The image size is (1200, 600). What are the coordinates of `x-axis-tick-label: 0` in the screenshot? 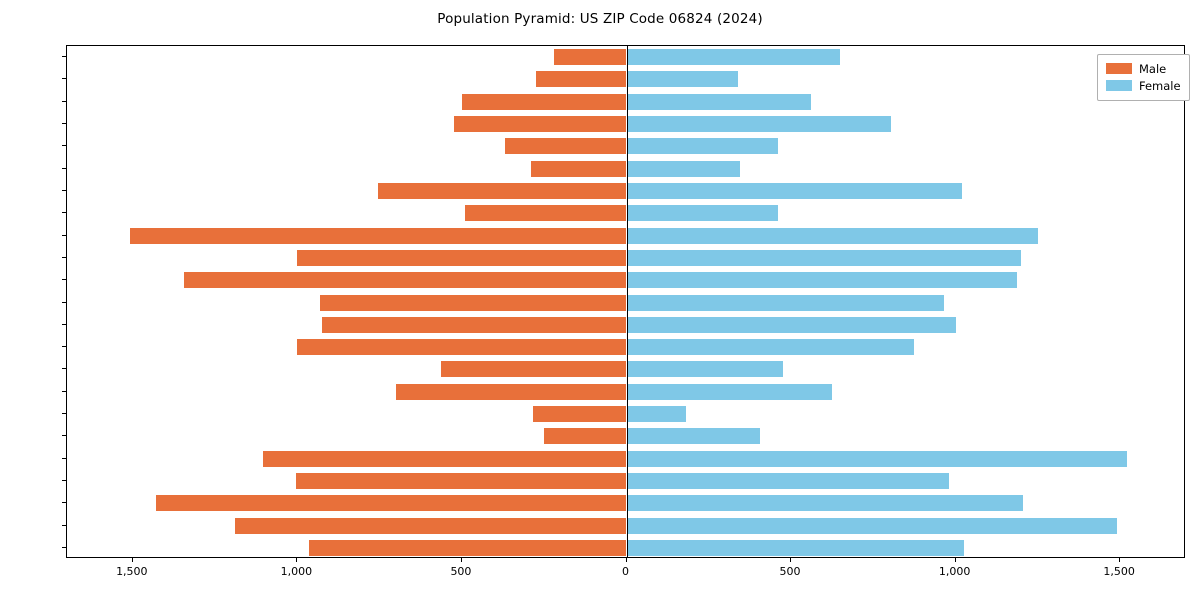 It's located at (625, 571).